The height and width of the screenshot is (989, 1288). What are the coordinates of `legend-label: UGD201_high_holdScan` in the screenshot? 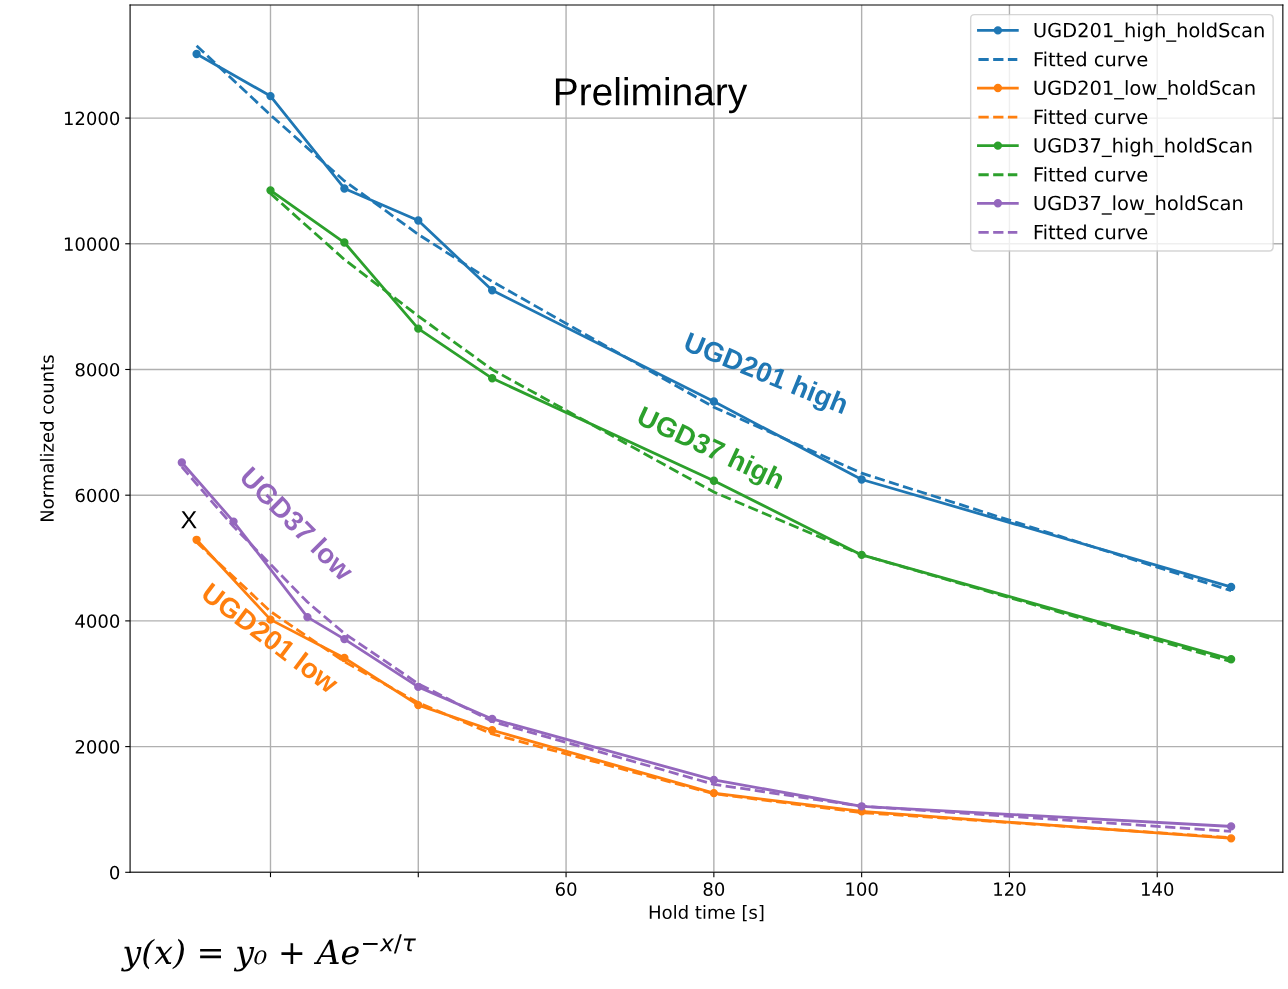 It's located at (1149, 32).